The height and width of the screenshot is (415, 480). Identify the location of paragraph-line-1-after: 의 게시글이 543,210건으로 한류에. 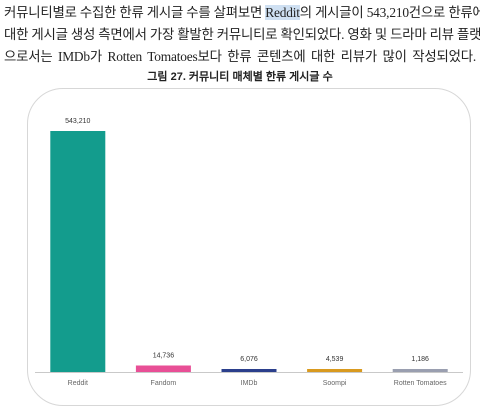
(389, 12).